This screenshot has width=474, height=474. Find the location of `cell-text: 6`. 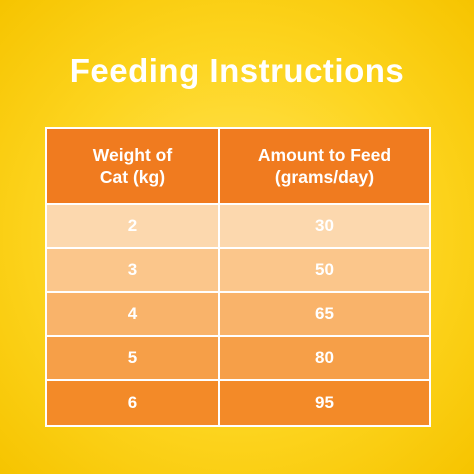

cell-text: 6 is located at coordinates (132, 402).